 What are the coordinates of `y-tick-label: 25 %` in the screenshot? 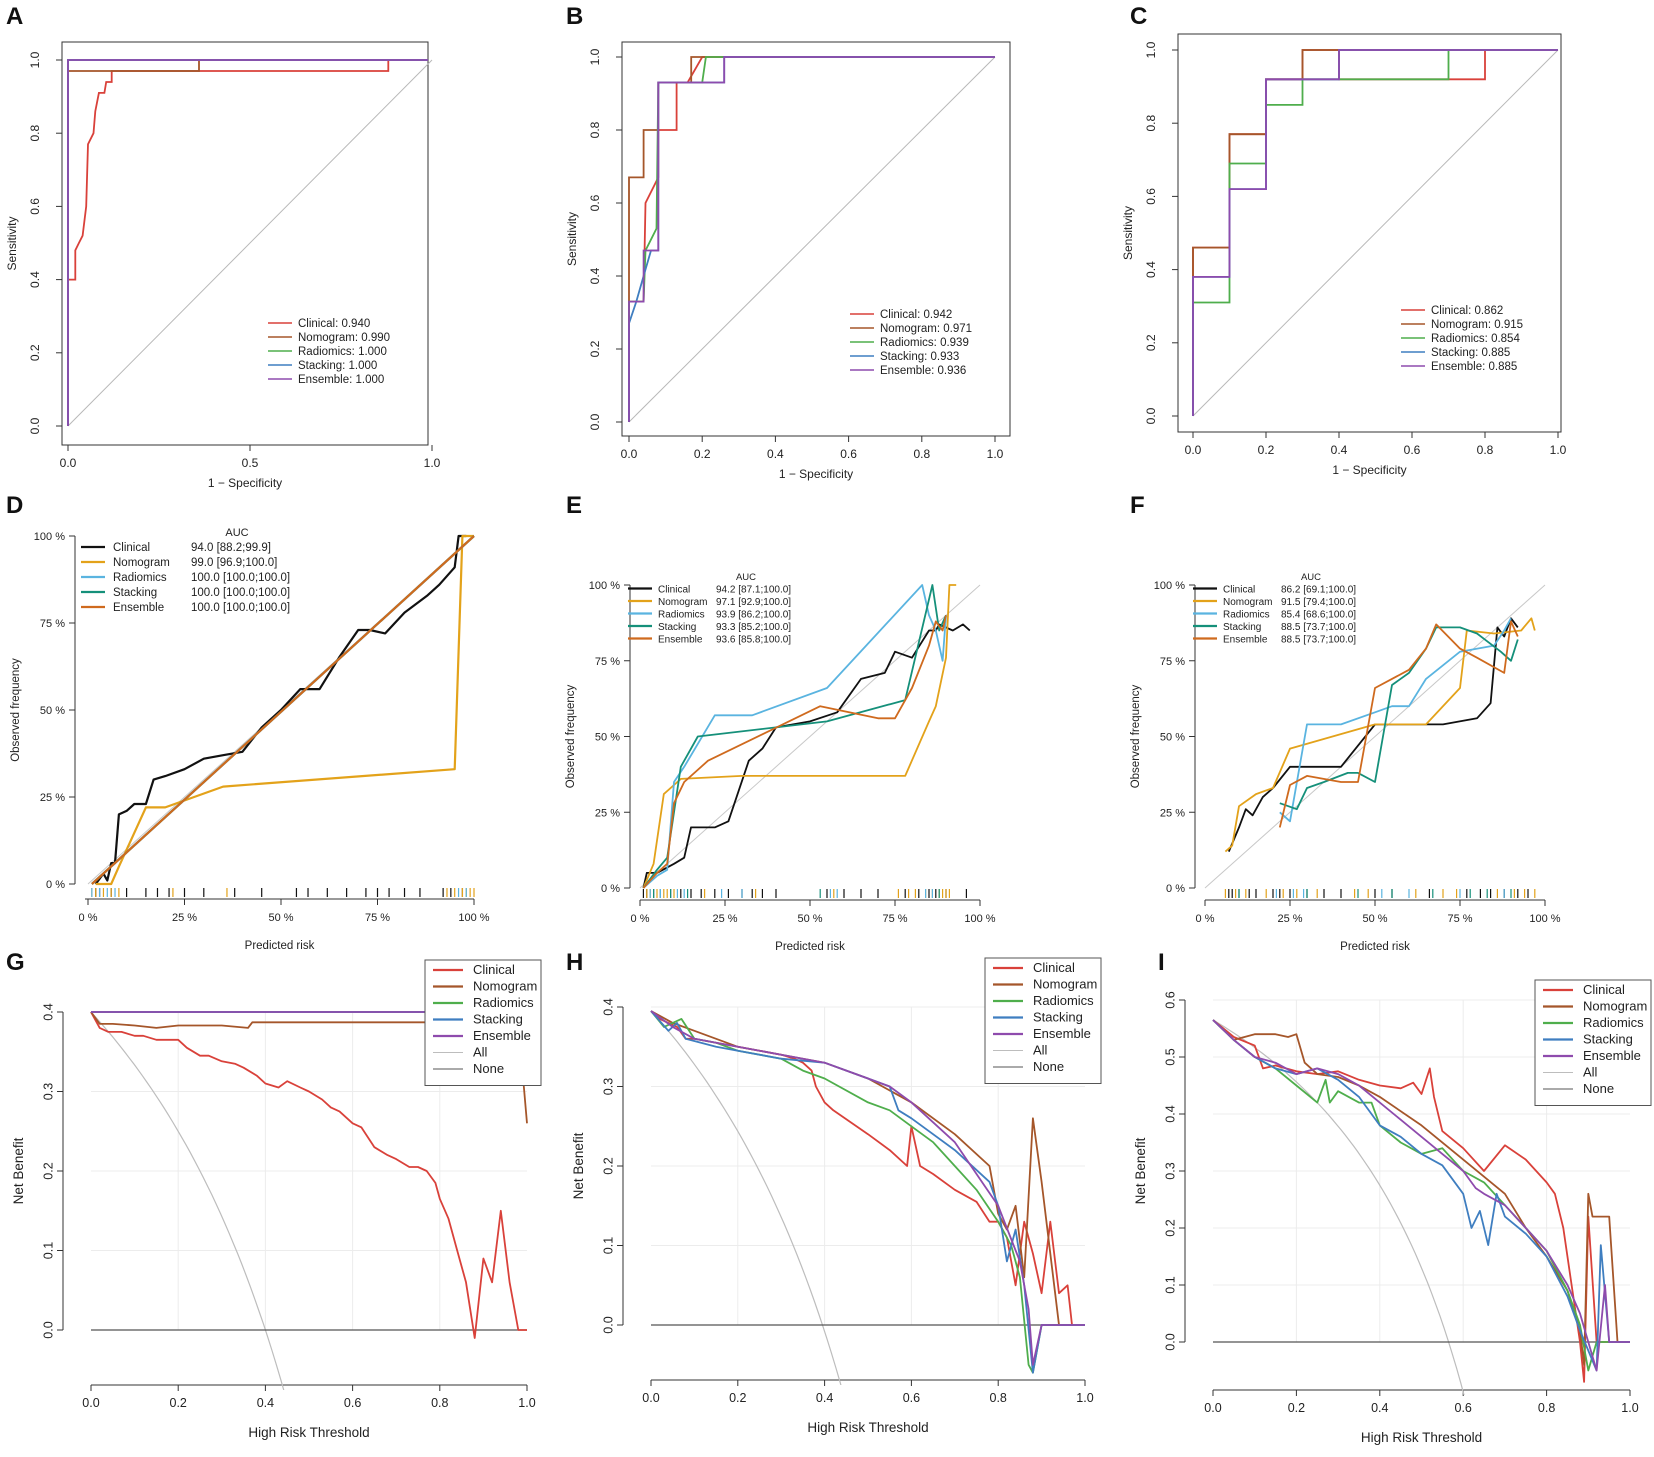 It's located at (1172, 813).